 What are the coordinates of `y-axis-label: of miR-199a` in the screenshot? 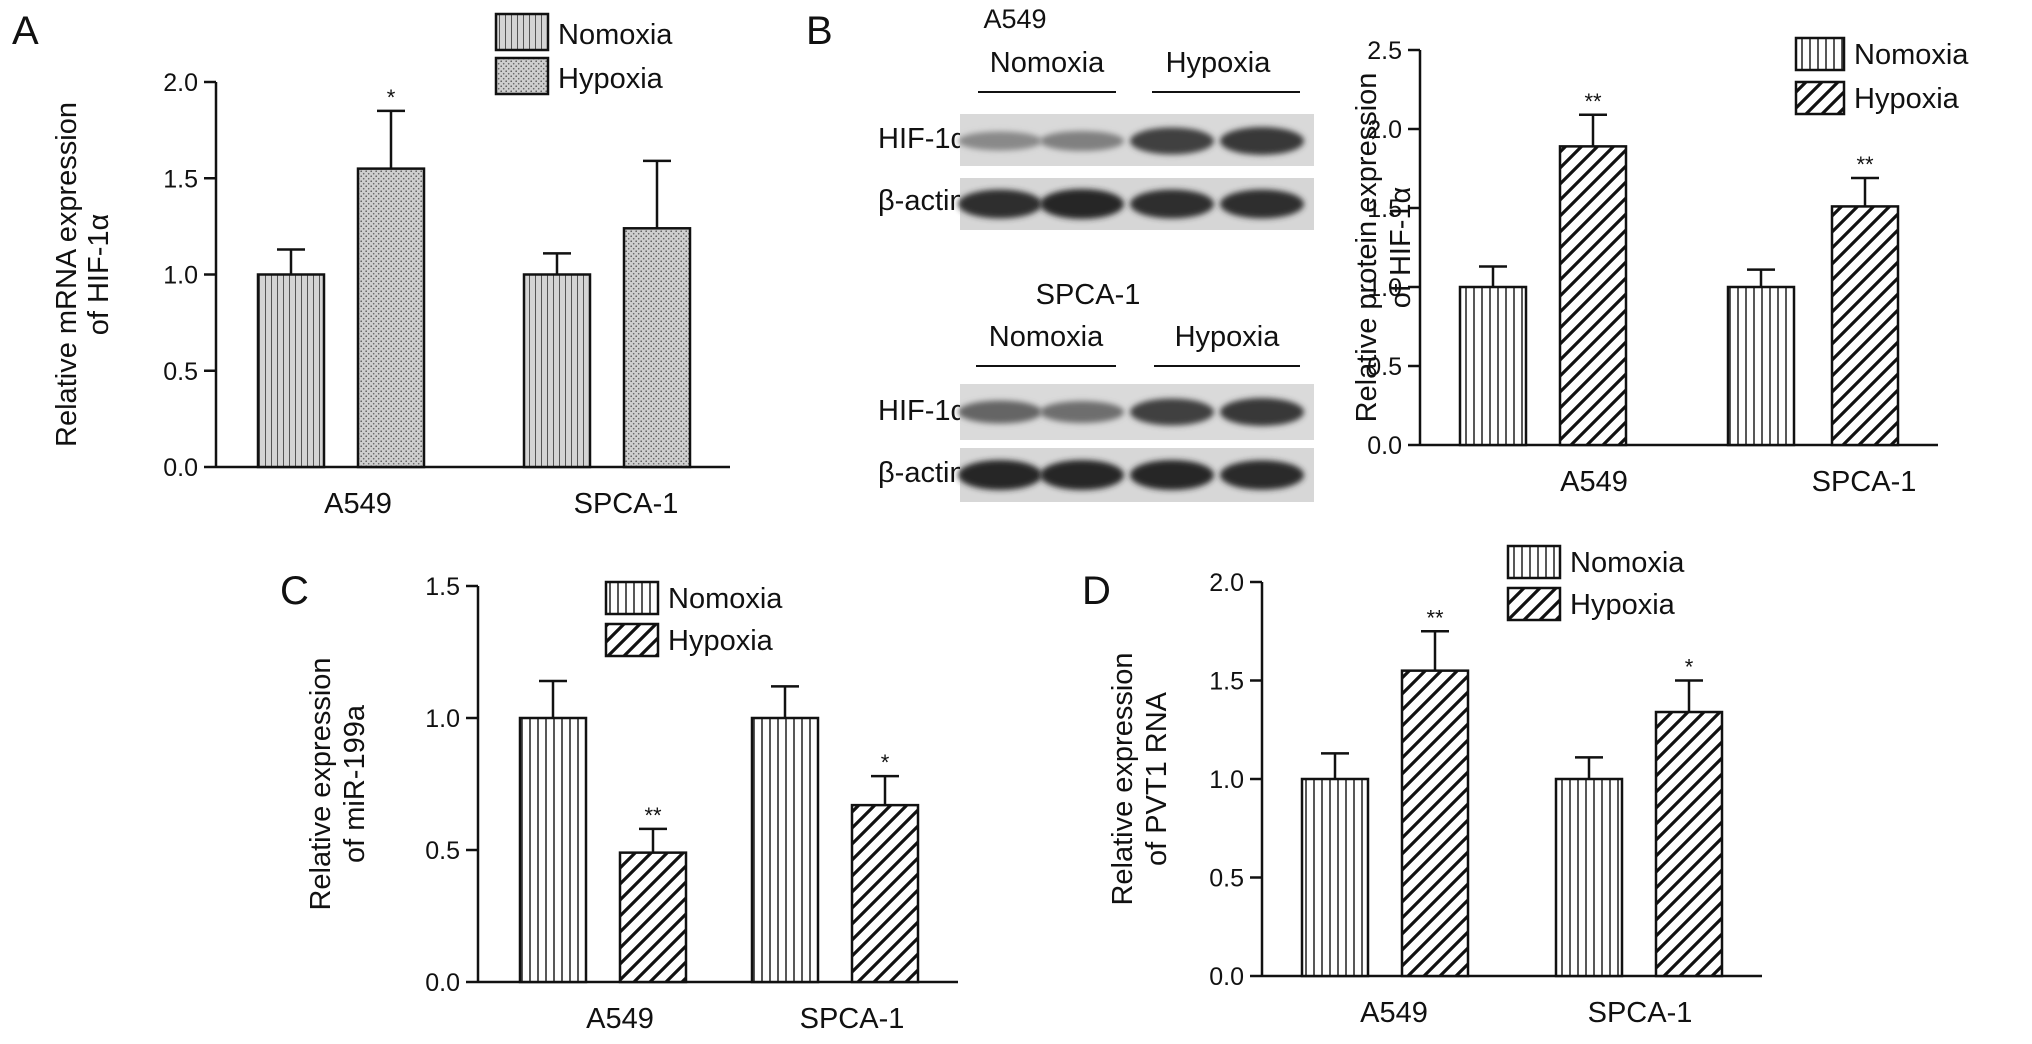 It's located at (355, 783).